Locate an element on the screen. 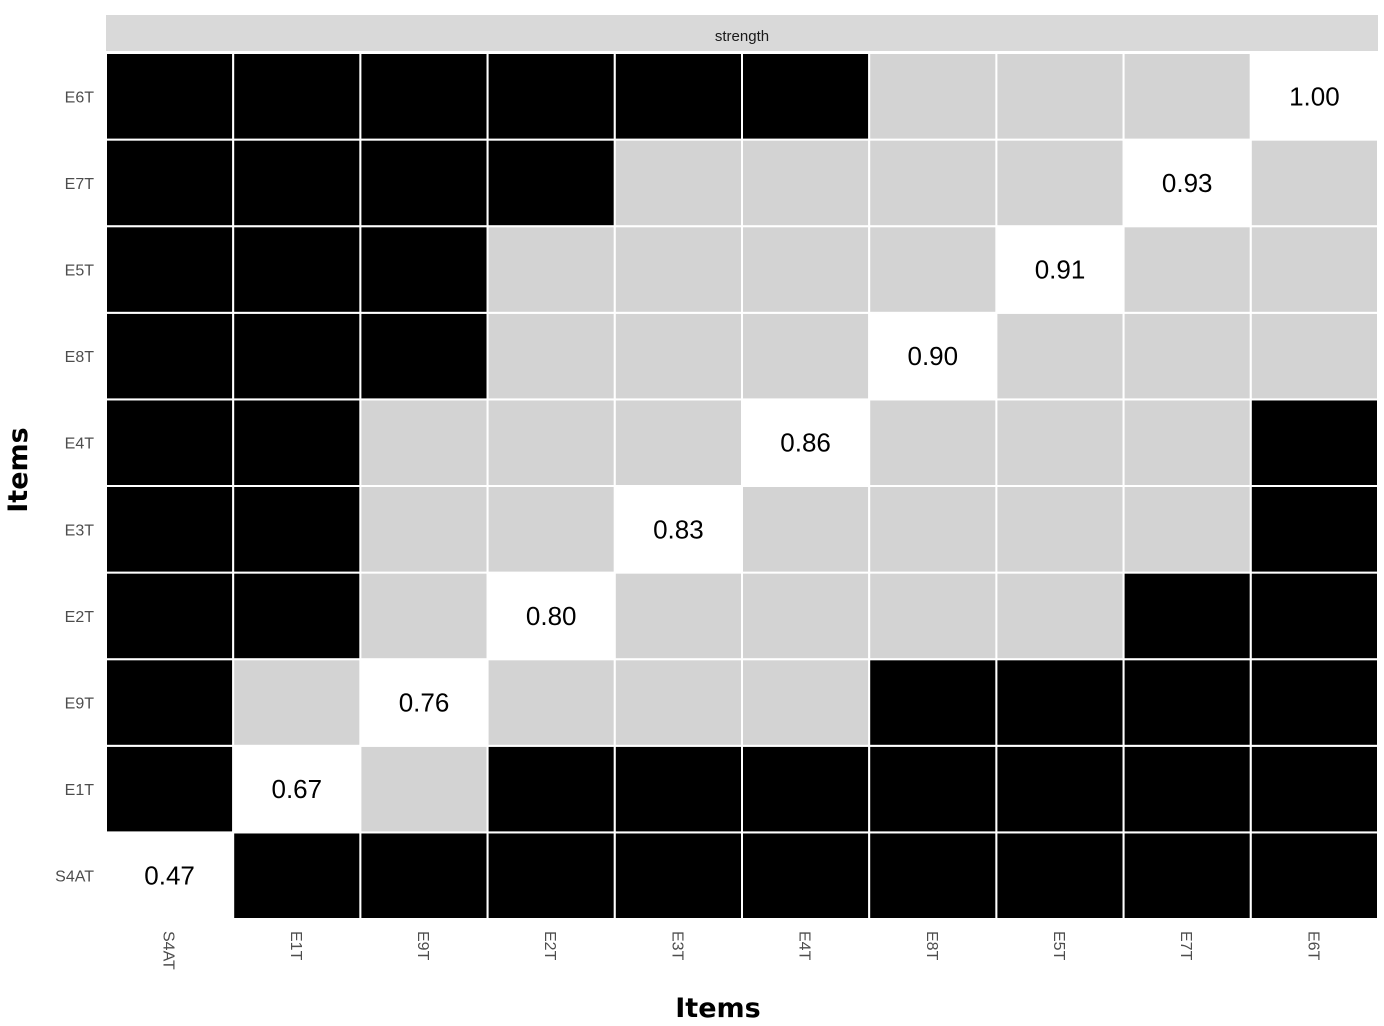  cell-E4T-E8T is located at coordinates (933, 442).